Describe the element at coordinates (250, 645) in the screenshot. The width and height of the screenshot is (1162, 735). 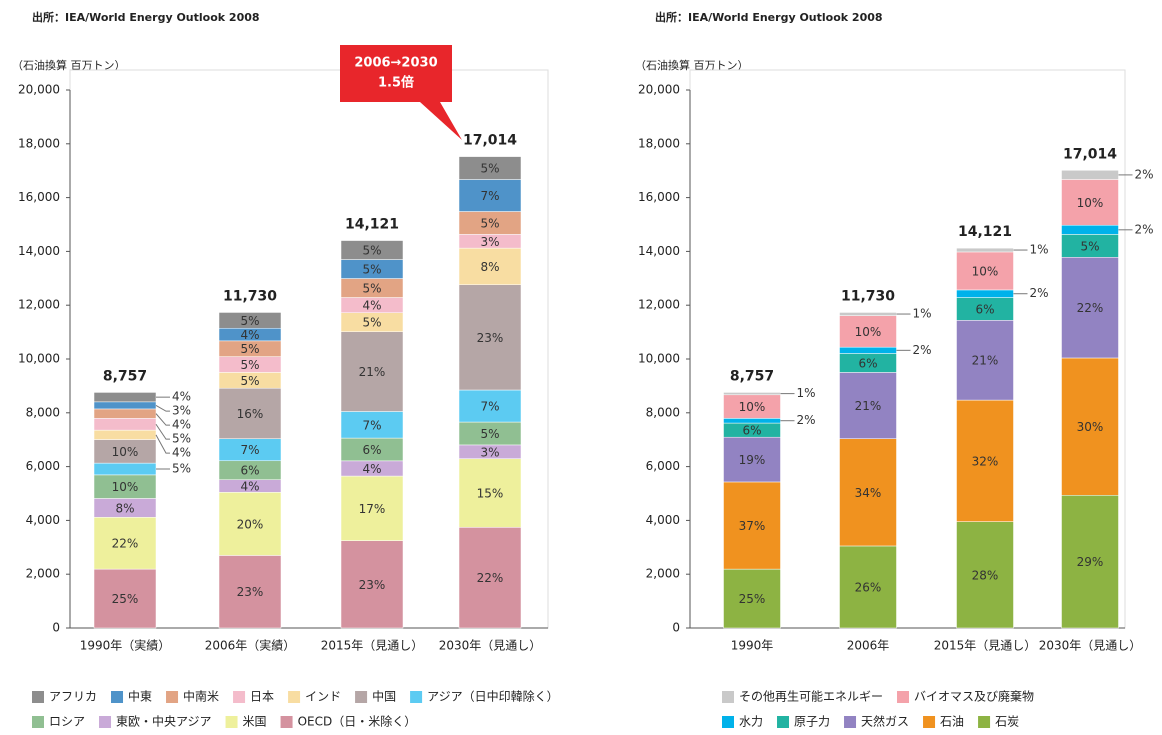
I see `x-tick-label: 2006年（実績）` at that location.